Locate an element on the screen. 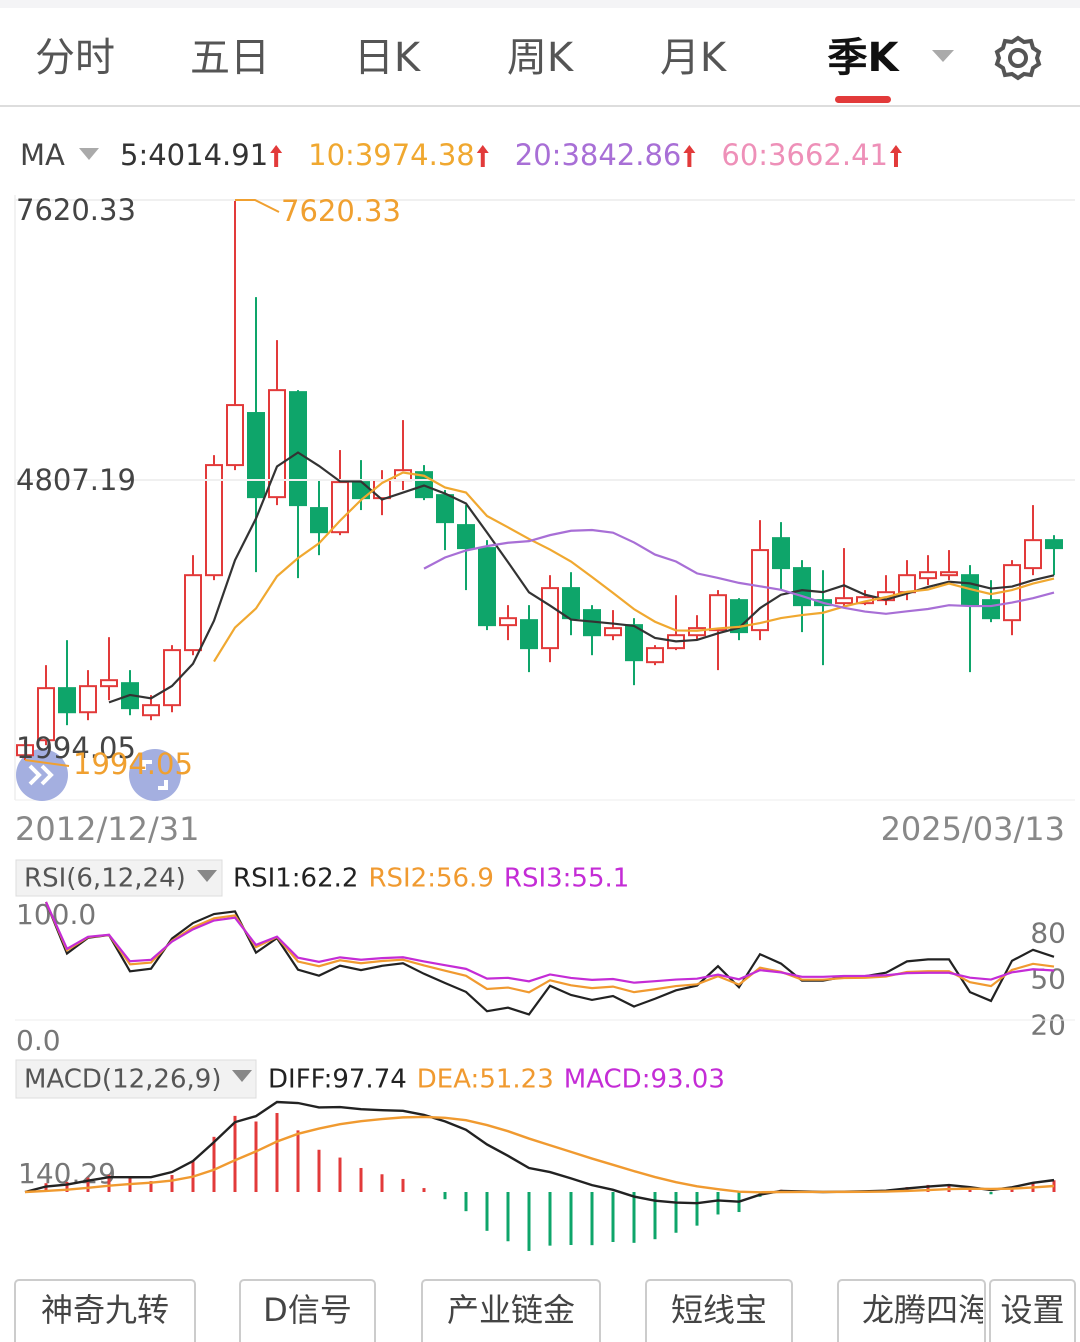 Image resolution: width=1080 pixels, height=1342 pixels. y-tick-label: 7620.33 is located at coordinates (76, 210).